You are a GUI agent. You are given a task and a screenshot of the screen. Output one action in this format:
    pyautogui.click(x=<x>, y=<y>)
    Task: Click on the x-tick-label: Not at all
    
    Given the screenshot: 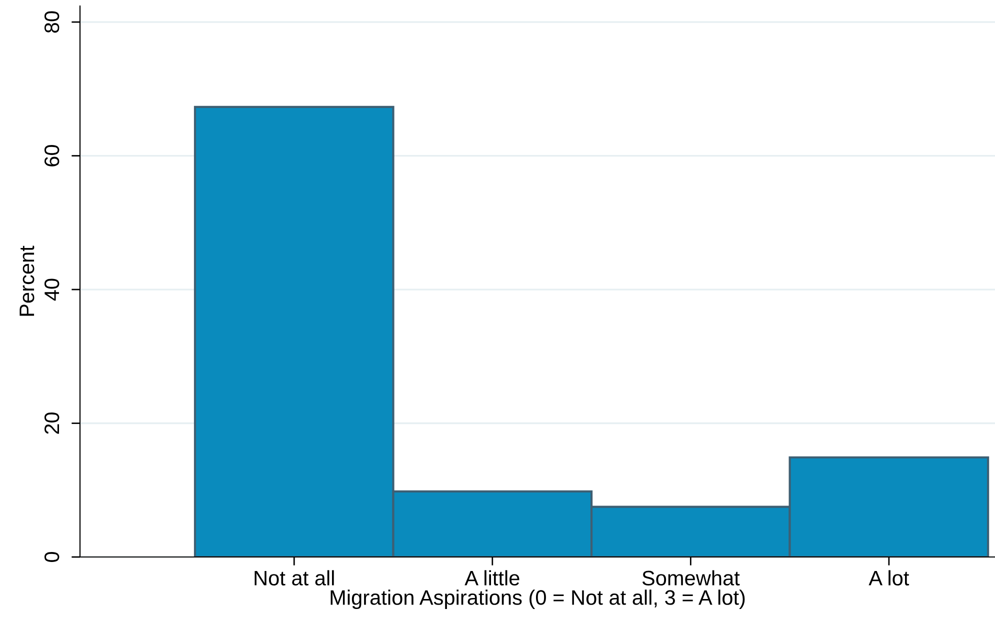 What is the action you would take?
    pyautogui.click(x=294, y=578)
    